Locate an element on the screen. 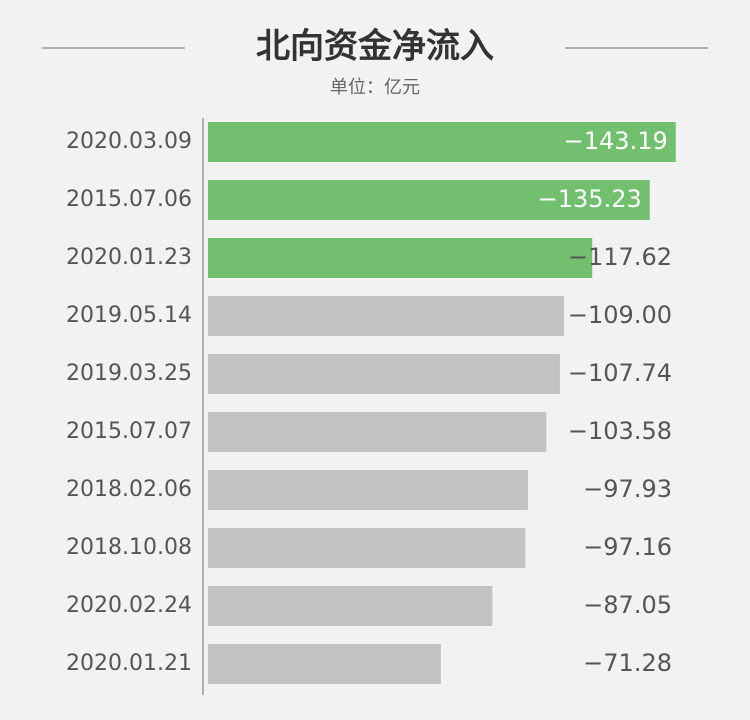 The width and height of the screenshot is (750, 720). value-label: −135.23 is located at coordinates (590, 199).